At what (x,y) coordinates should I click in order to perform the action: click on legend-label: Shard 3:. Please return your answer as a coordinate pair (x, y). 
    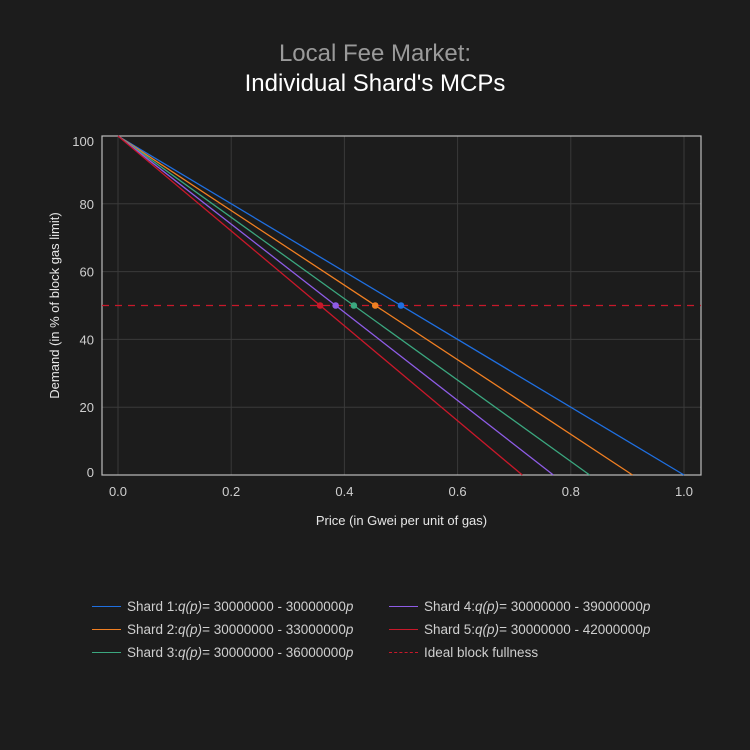
    Looking at the image, I should click on (153, 652).